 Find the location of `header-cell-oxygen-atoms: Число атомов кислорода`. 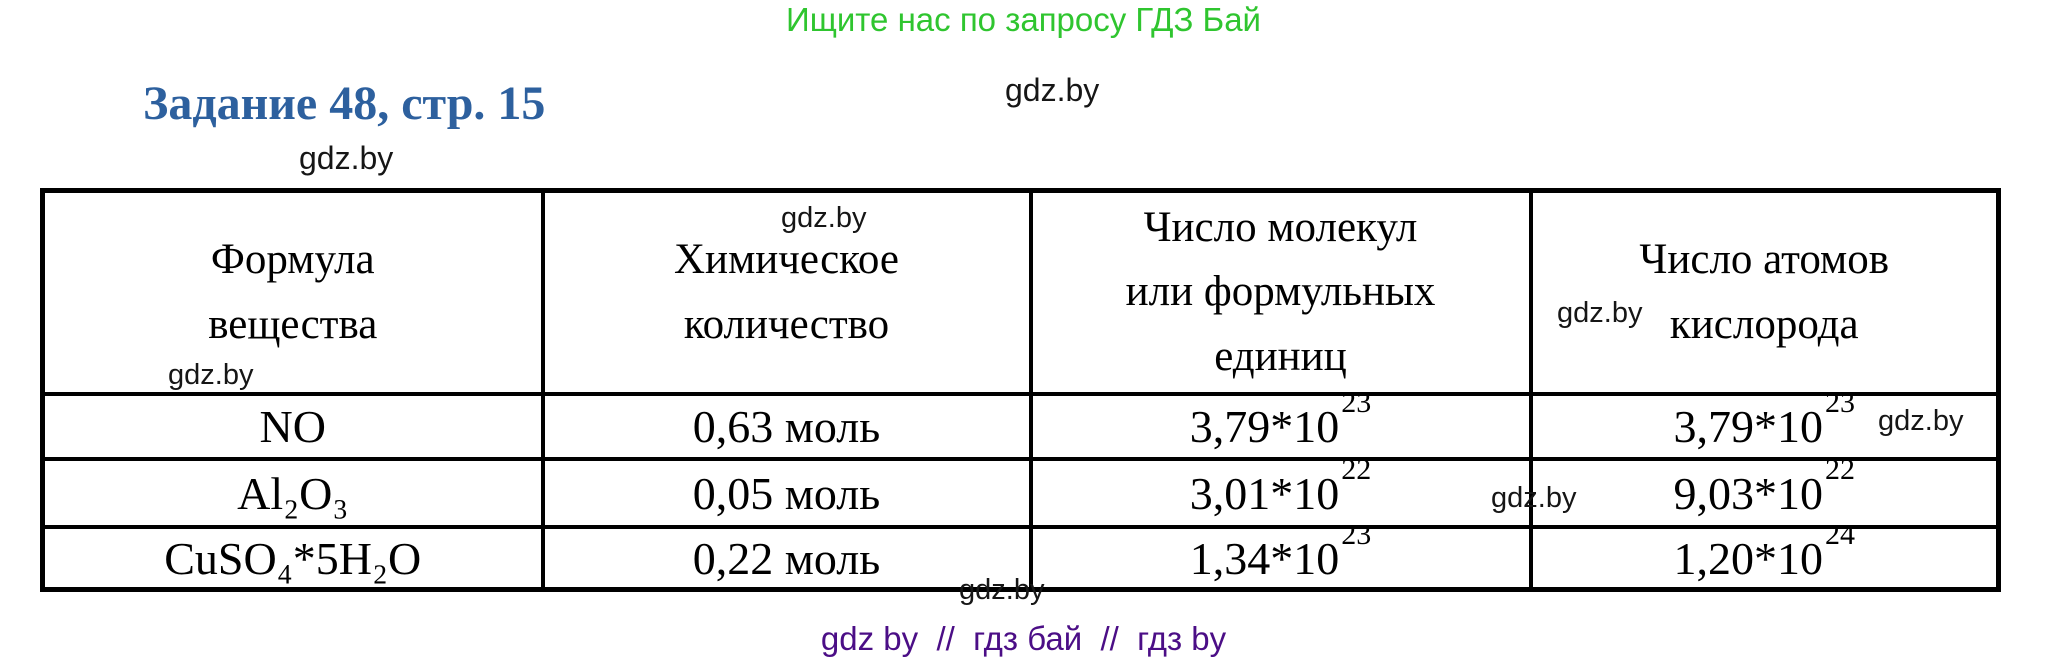

header-cell-oxygen-atoms: Число атомов кислорода is located at coordinates (1764, 292).